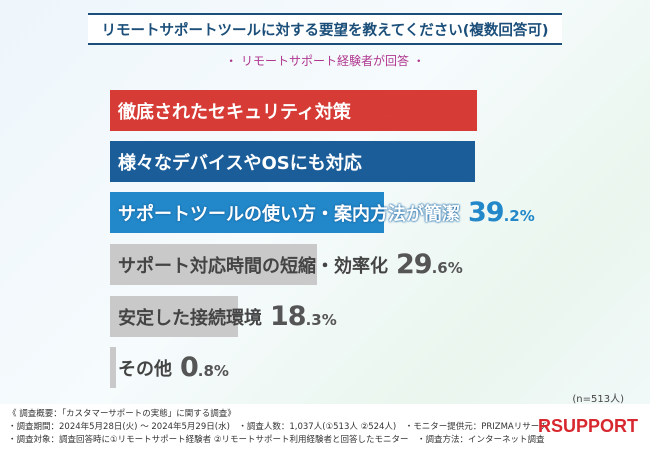  Describe the element at coordinates (587, 426) in the screenshot. I see `rsupport-logo: RSUPPORT` at that location.